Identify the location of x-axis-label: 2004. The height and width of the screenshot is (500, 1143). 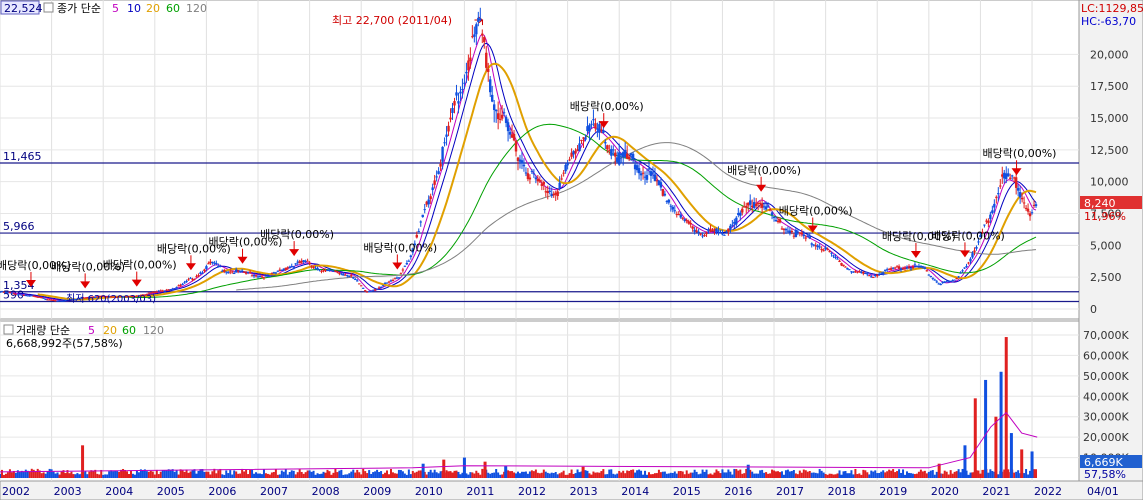
(119, 491).